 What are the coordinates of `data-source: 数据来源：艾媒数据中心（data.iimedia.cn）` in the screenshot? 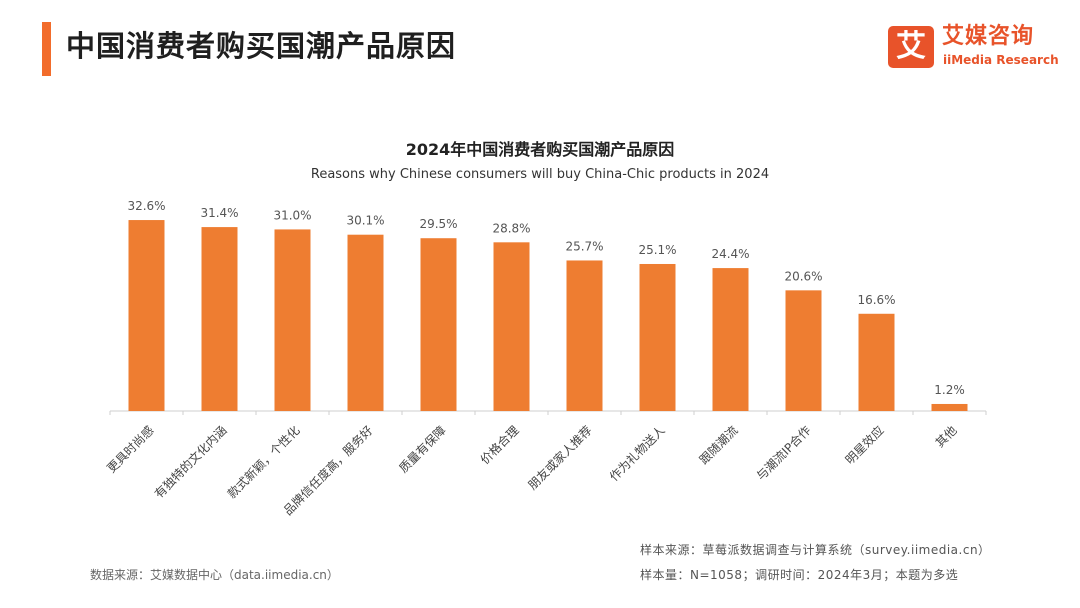 It's located at (214, 575).